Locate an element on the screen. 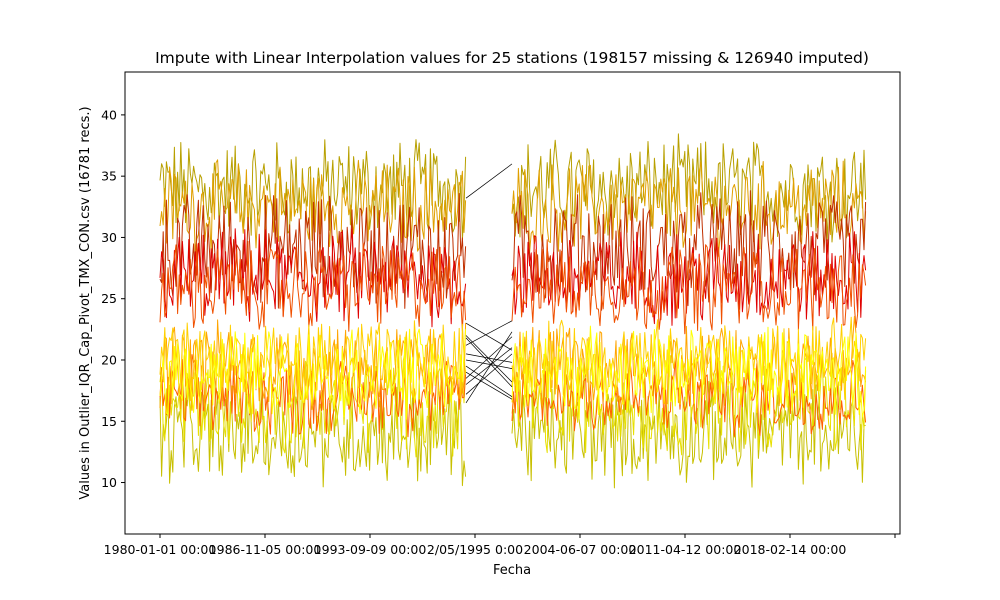 This screenshot has height=600, width=1000. y-tick-label: 25 is located at coordinates (109, 298).